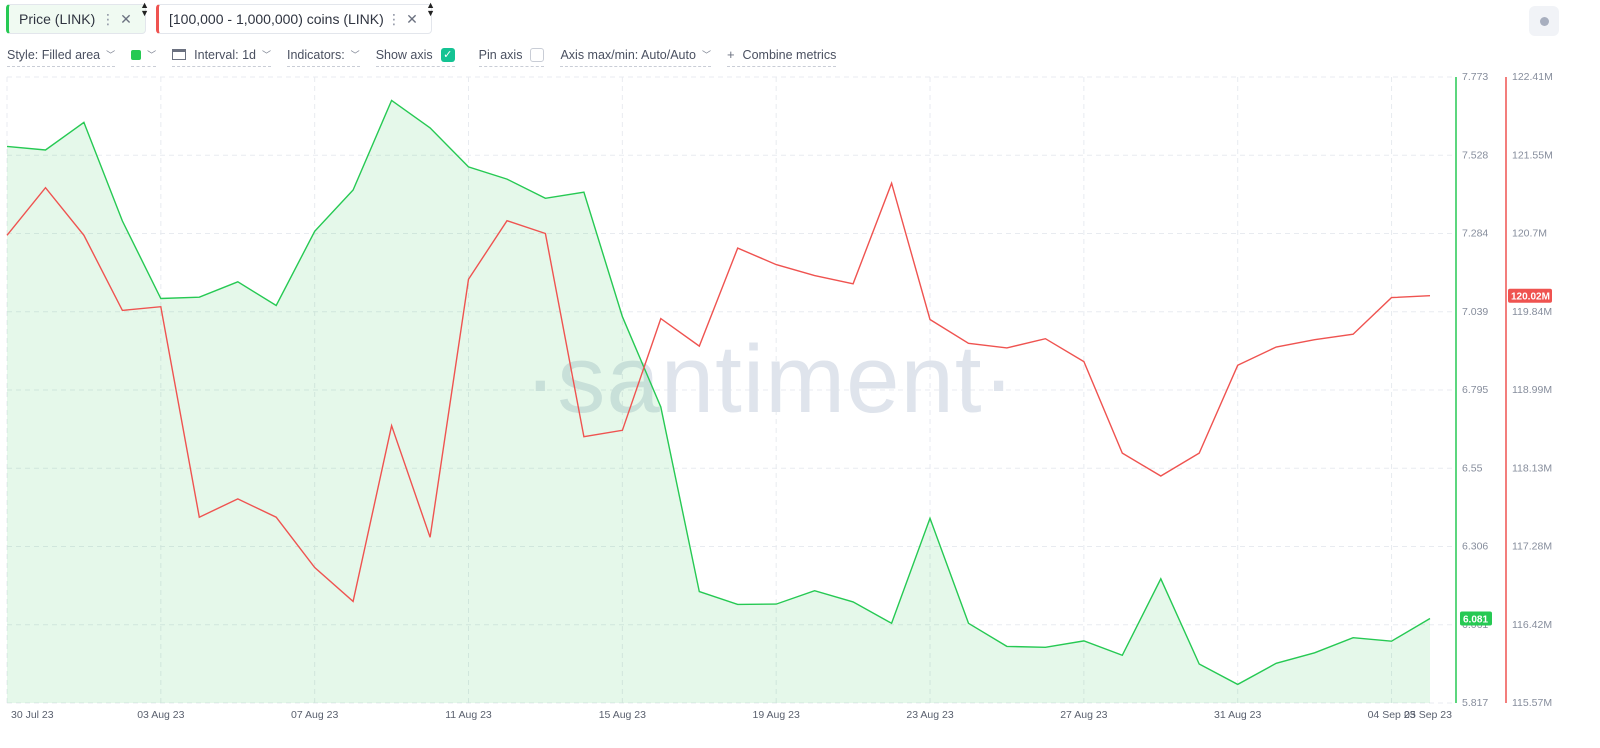 Image resolution: width=1600 pixels, height=748 pixels. I want to click on indicators-label: Indicators:, so click(316, 54).